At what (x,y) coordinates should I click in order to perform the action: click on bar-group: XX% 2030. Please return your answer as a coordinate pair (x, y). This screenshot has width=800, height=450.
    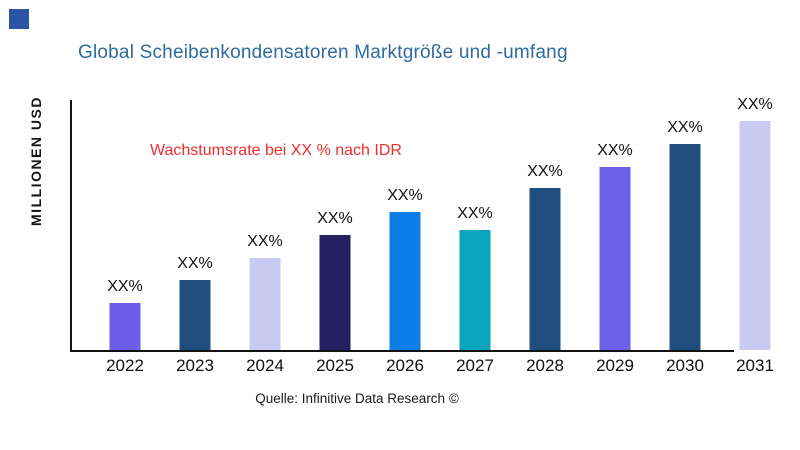
    Looking at the image, I should click on (685, 237).